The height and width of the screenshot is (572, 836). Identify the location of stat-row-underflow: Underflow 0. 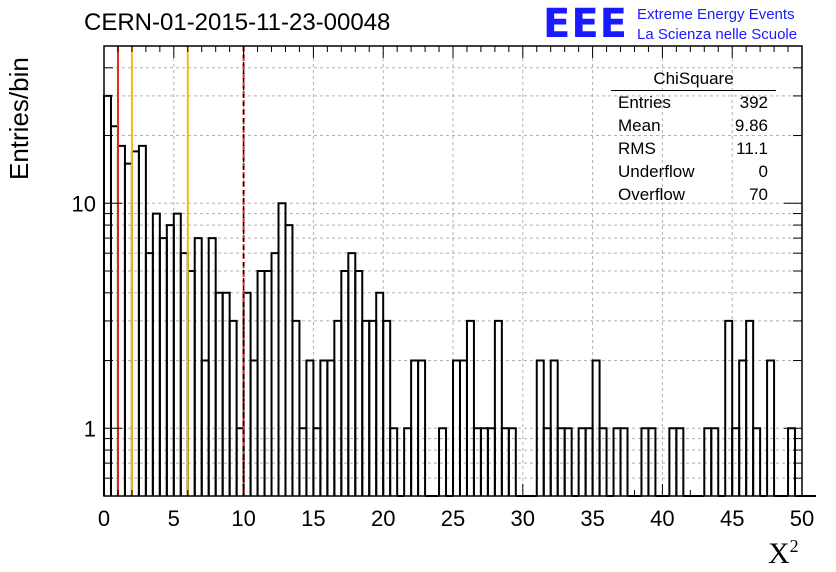
(693, 171).